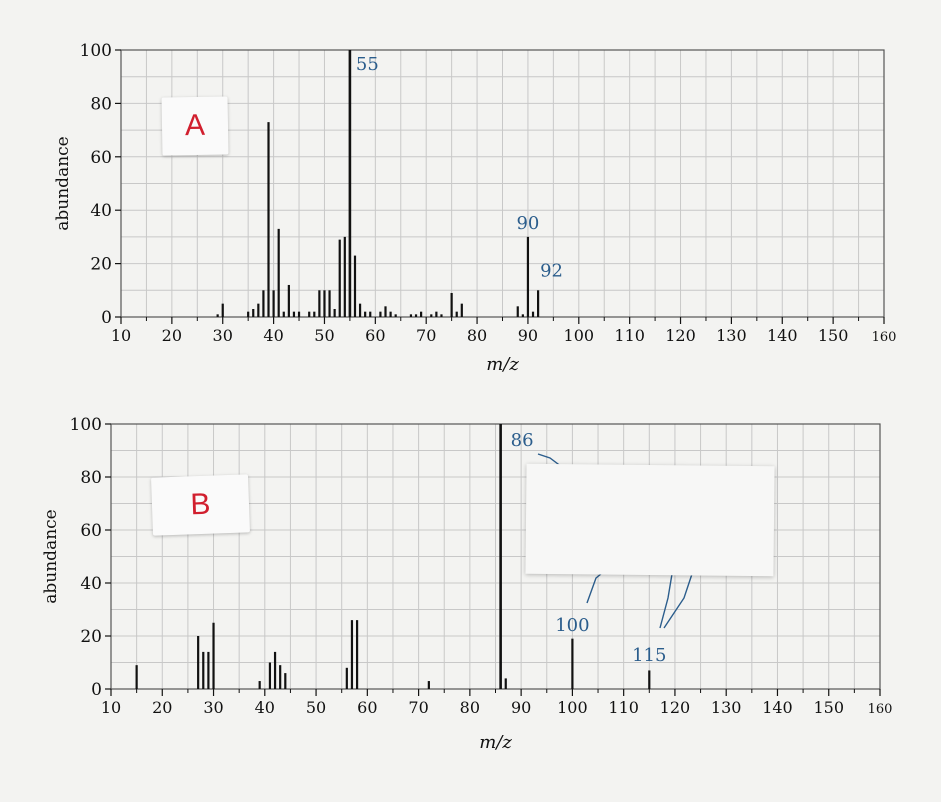 The width and height of the screenshot is (941, 802). What do you see at coordinates (650, 520) in the screenshot?
I see `paper-cover` at bounding box center [650, 520].